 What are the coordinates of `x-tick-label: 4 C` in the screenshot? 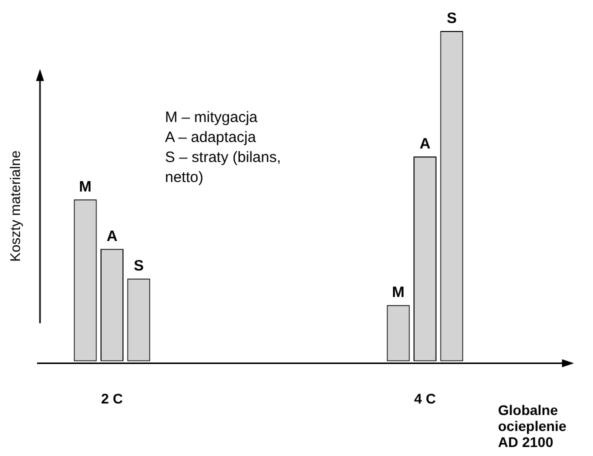 It's located at (425, 398).